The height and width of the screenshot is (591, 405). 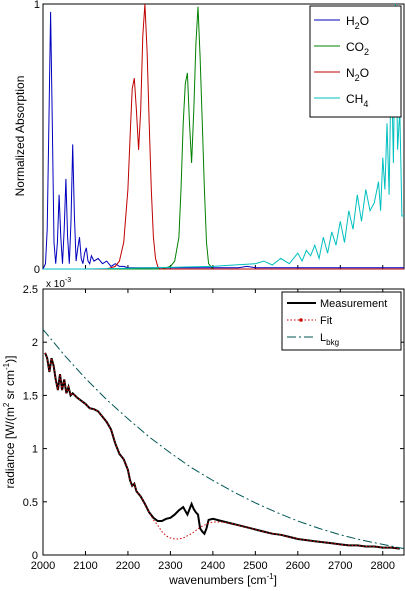 What do you see at coordinates (357, 48) in the screenshot?
I see `legend-entry: CO2` at bounding box center [357, 48].